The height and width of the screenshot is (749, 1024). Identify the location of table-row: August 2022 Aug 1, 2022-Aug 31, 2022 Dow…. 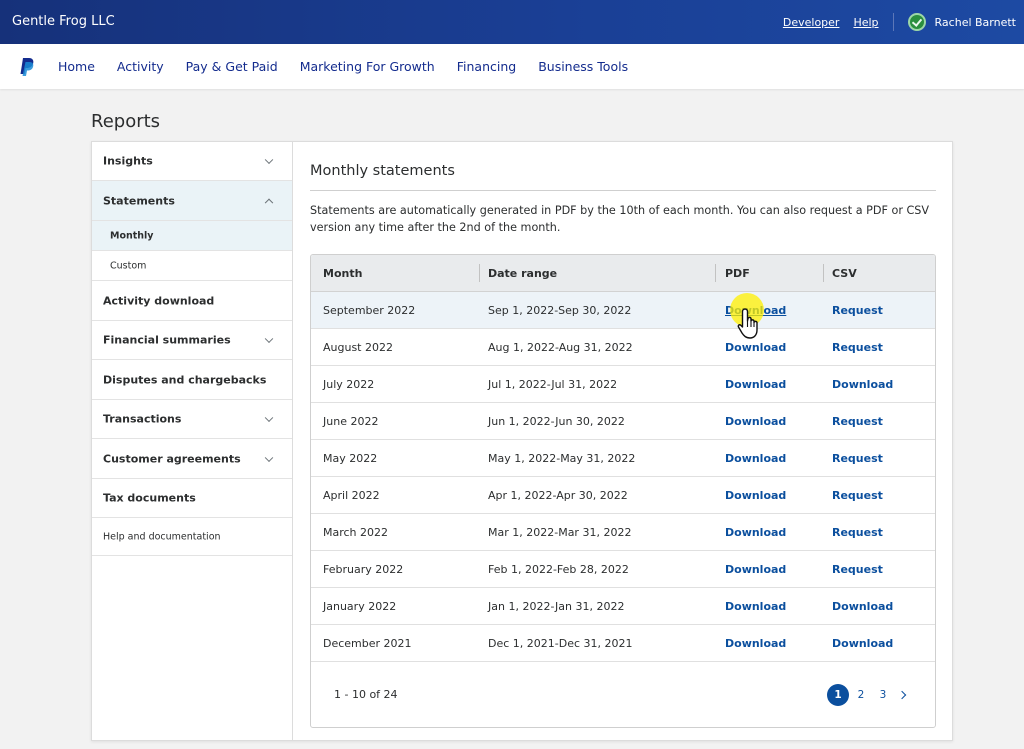
(623, 347).